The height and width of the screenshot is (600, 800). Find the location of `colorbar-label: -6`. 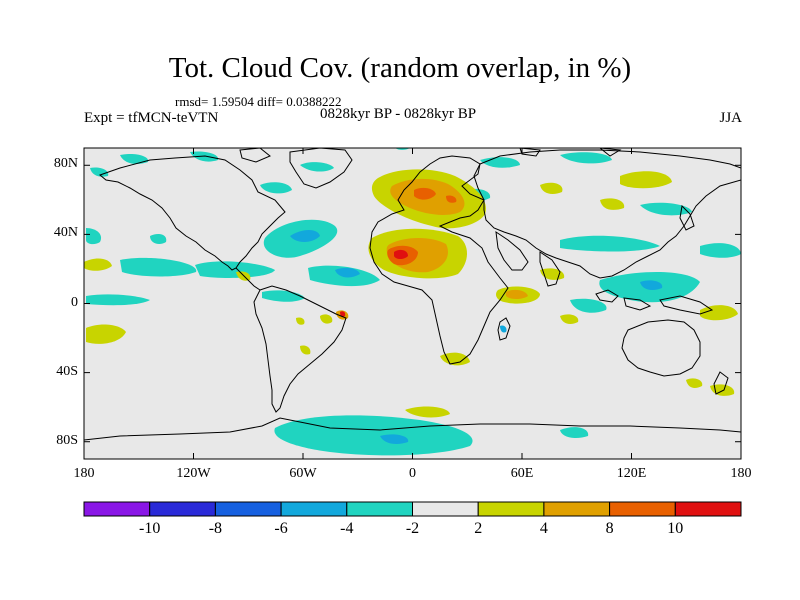

colorbar-label: -6 is located at coordinates (281, 528).